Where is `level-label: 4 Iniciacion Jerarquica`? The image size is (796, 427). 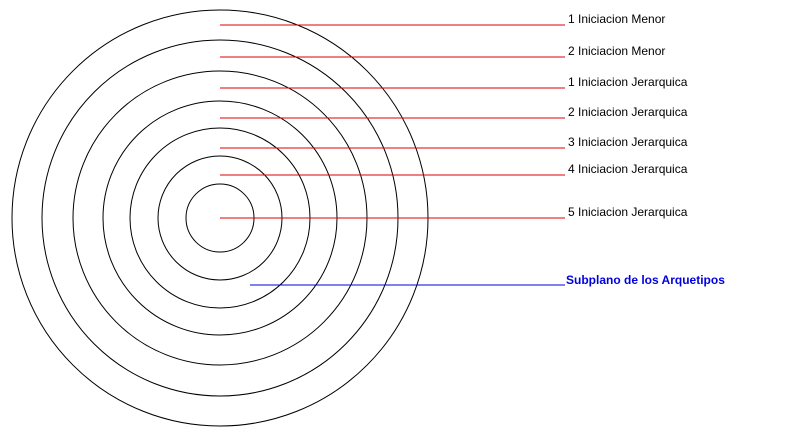 level-label: 4 Iniciacion Jerarquica is located at coordinates (628, 169).